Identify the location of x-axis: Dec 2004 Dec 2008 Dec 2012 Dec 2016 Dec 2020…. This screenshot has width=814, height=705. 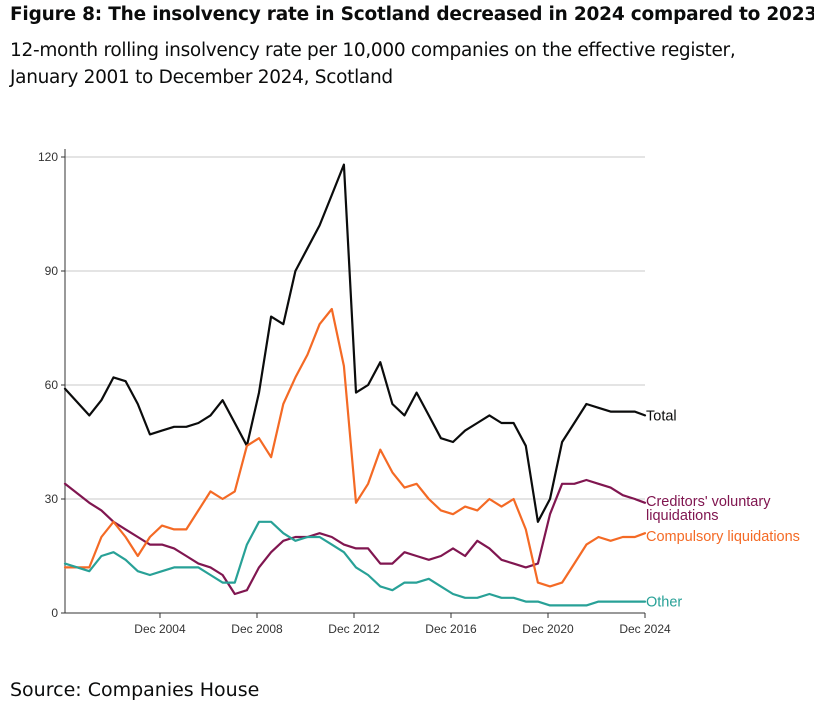
(368, 624).